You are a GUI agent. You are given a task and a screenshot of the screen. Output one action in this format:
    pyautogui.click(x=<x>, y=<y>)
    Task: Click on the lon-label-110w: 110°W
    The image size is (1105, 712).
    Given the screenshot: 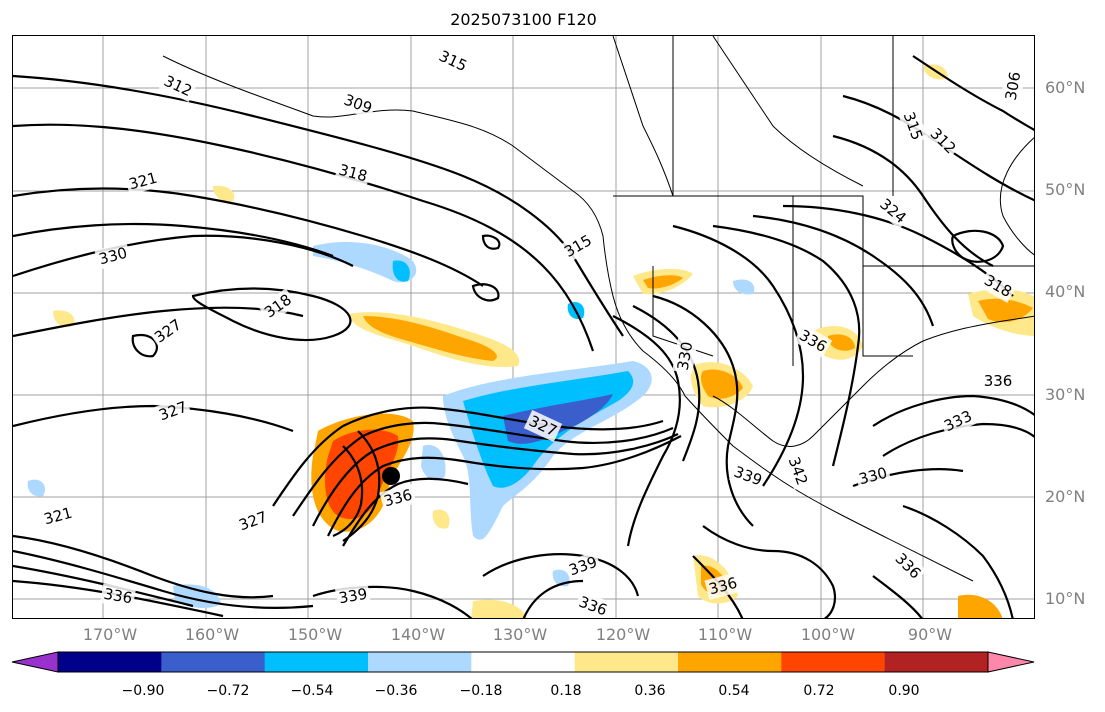 What is the action you would take?
    pyautogui.click(x=725, y=634)
    